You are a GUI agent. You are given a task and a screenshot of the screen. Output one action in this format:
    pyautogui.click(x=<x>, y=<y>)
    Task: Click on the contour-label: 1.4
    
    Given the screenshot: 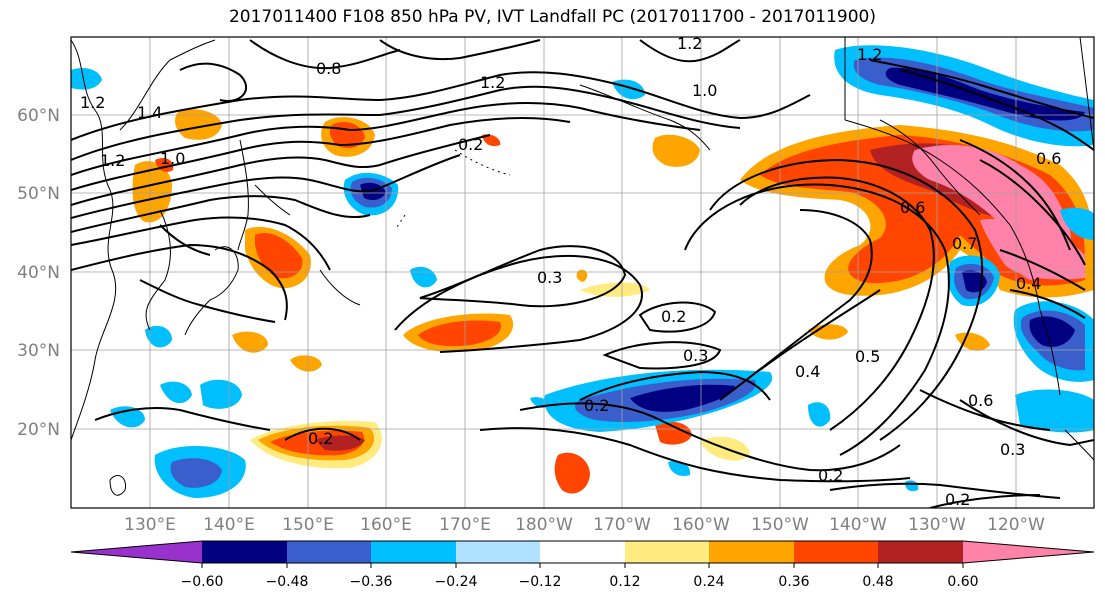 What is the action you would take?
    pyautogui.click(x=149, y=112)
    